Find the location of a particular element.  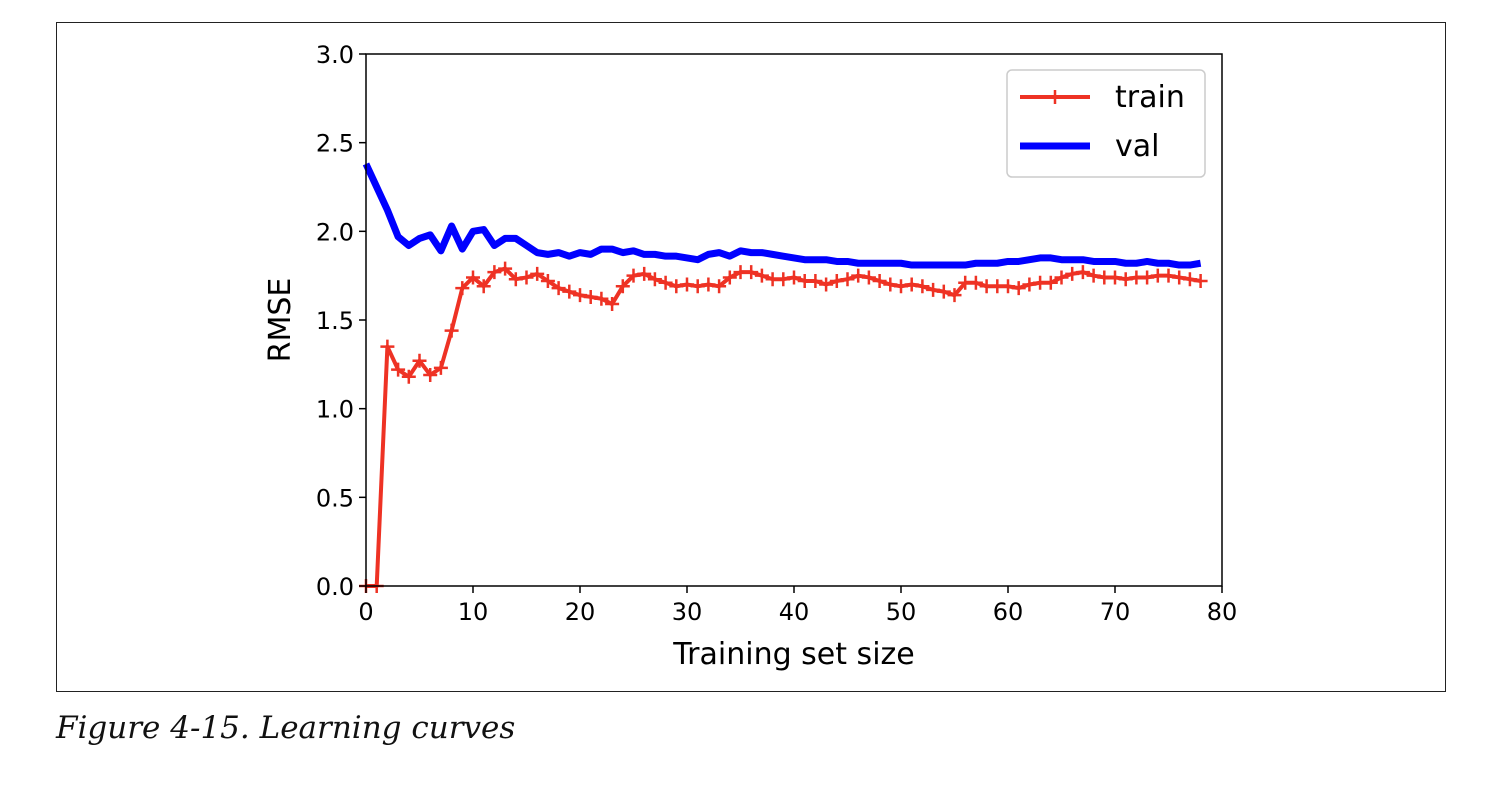

legend: train val is located at coordinates (1106, 123).